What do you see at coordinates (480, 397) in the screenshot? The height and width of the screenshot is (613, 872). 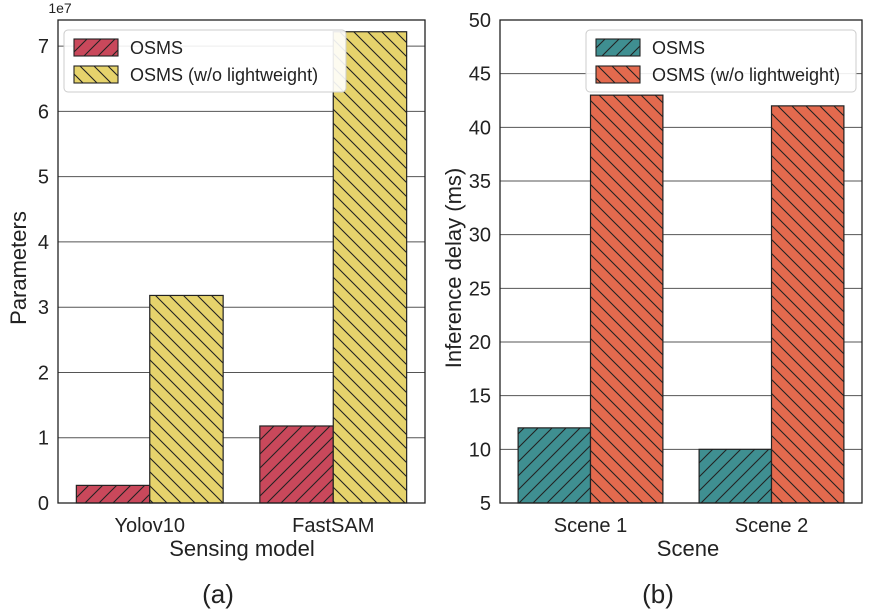 I see `y-tick-label: 15` at bounding box center [480, 397].